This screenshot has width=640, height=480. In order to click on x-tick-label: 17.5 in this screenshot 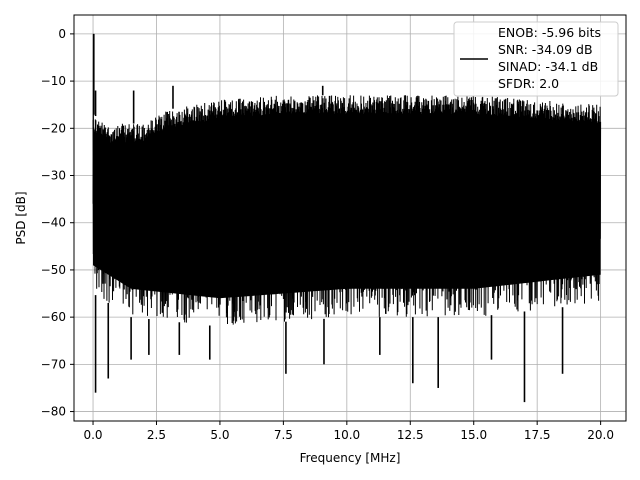, I will do `click(537, 435)`.